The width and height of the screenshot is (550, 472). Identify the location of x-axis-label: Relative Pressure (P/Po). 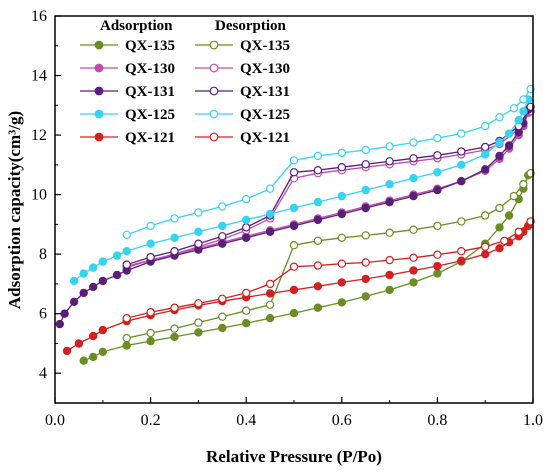
(294, 456).